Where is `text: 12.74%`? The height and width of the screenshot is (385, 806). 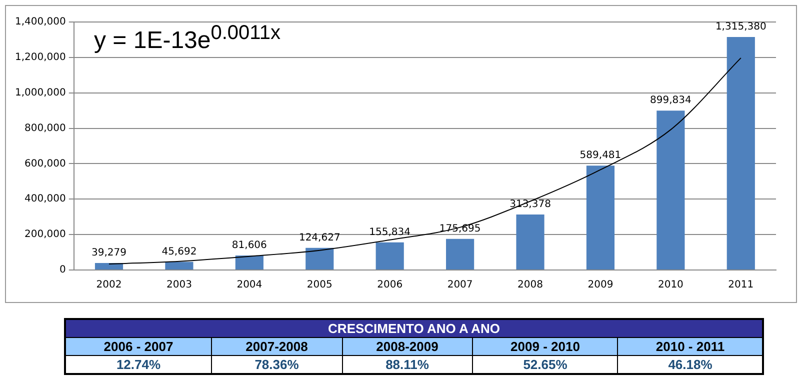
text: 12.74% is located at coordinates (138, 364).